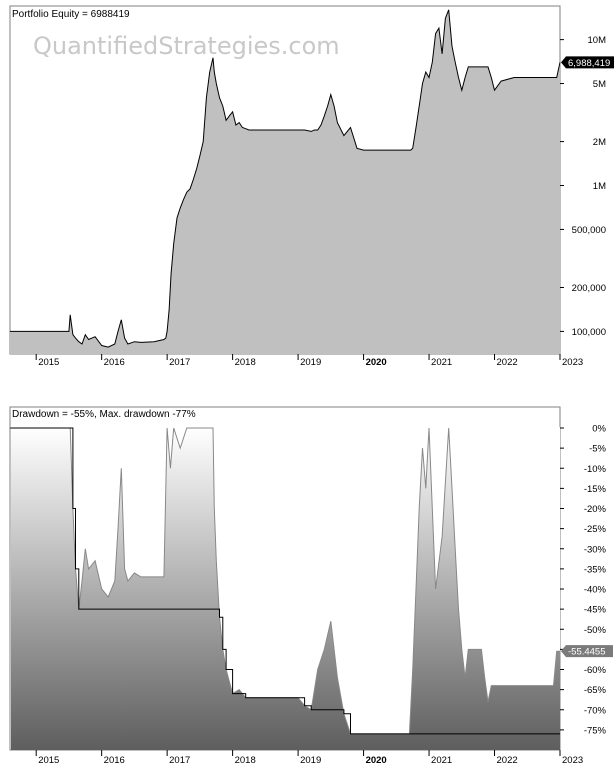 This screenshot has height=776, width=615. What do you see at coordinates (599, 84) in the screenshot?
I see `equity-y-tick-label: 5M` at bounding box center [599, 84].